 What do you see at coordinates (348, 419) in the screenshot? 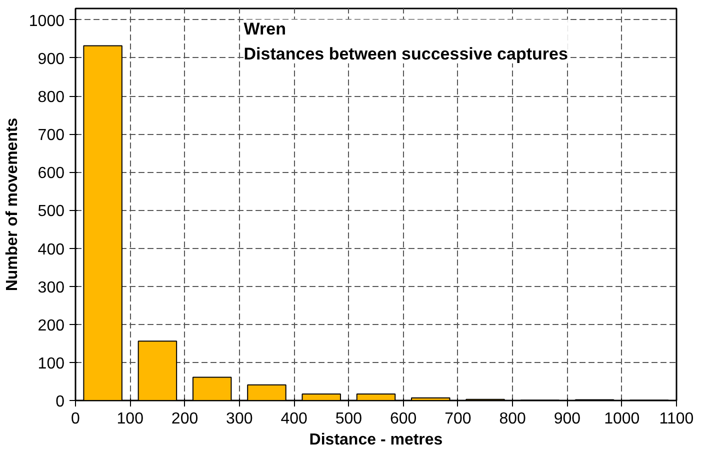
I see `x-tick-label: 500` at bounding box center [348, 419].